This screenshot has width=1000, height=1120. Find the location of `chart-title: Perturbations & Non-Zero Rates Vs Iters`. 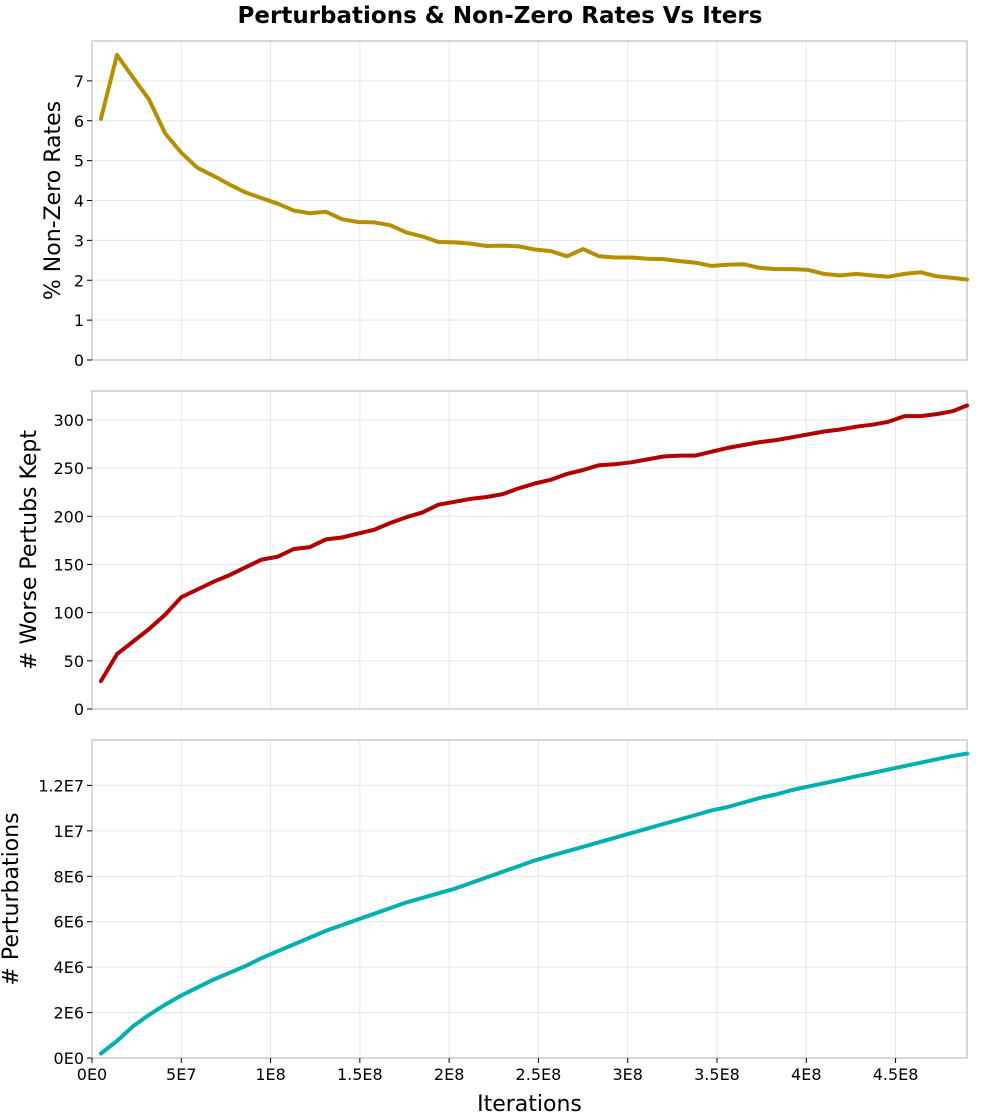

chart-title: Perturbations & Non-Zero Rates Vs Iters is located at coordinates (500, 16).